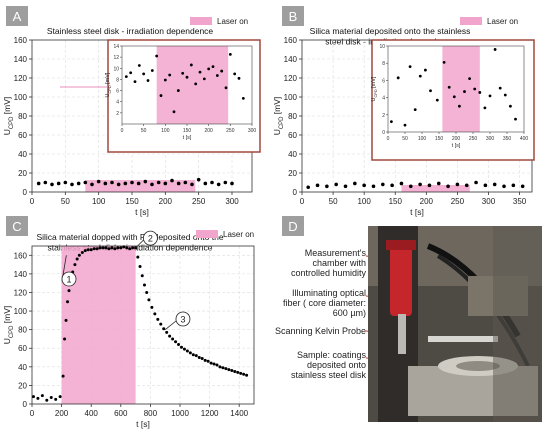 Image resolution: width=550 pixels, height=431 pixels. I want to click on panel-letter-text: C, so click(16, 226).